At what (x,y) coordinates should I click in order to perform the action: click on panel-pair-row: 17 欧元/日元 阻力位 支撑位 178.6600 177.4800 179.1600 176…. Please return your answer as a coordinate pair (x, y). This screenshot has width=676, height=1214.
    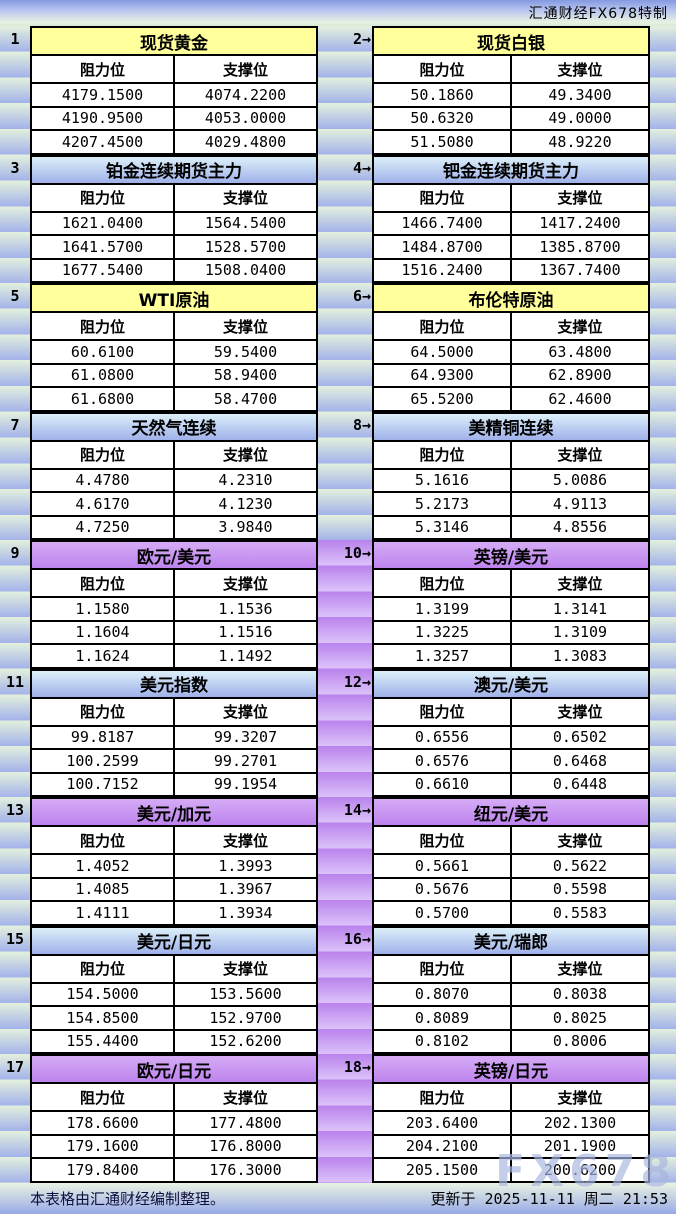
    Looking at the image, I should click on (338, 1118).